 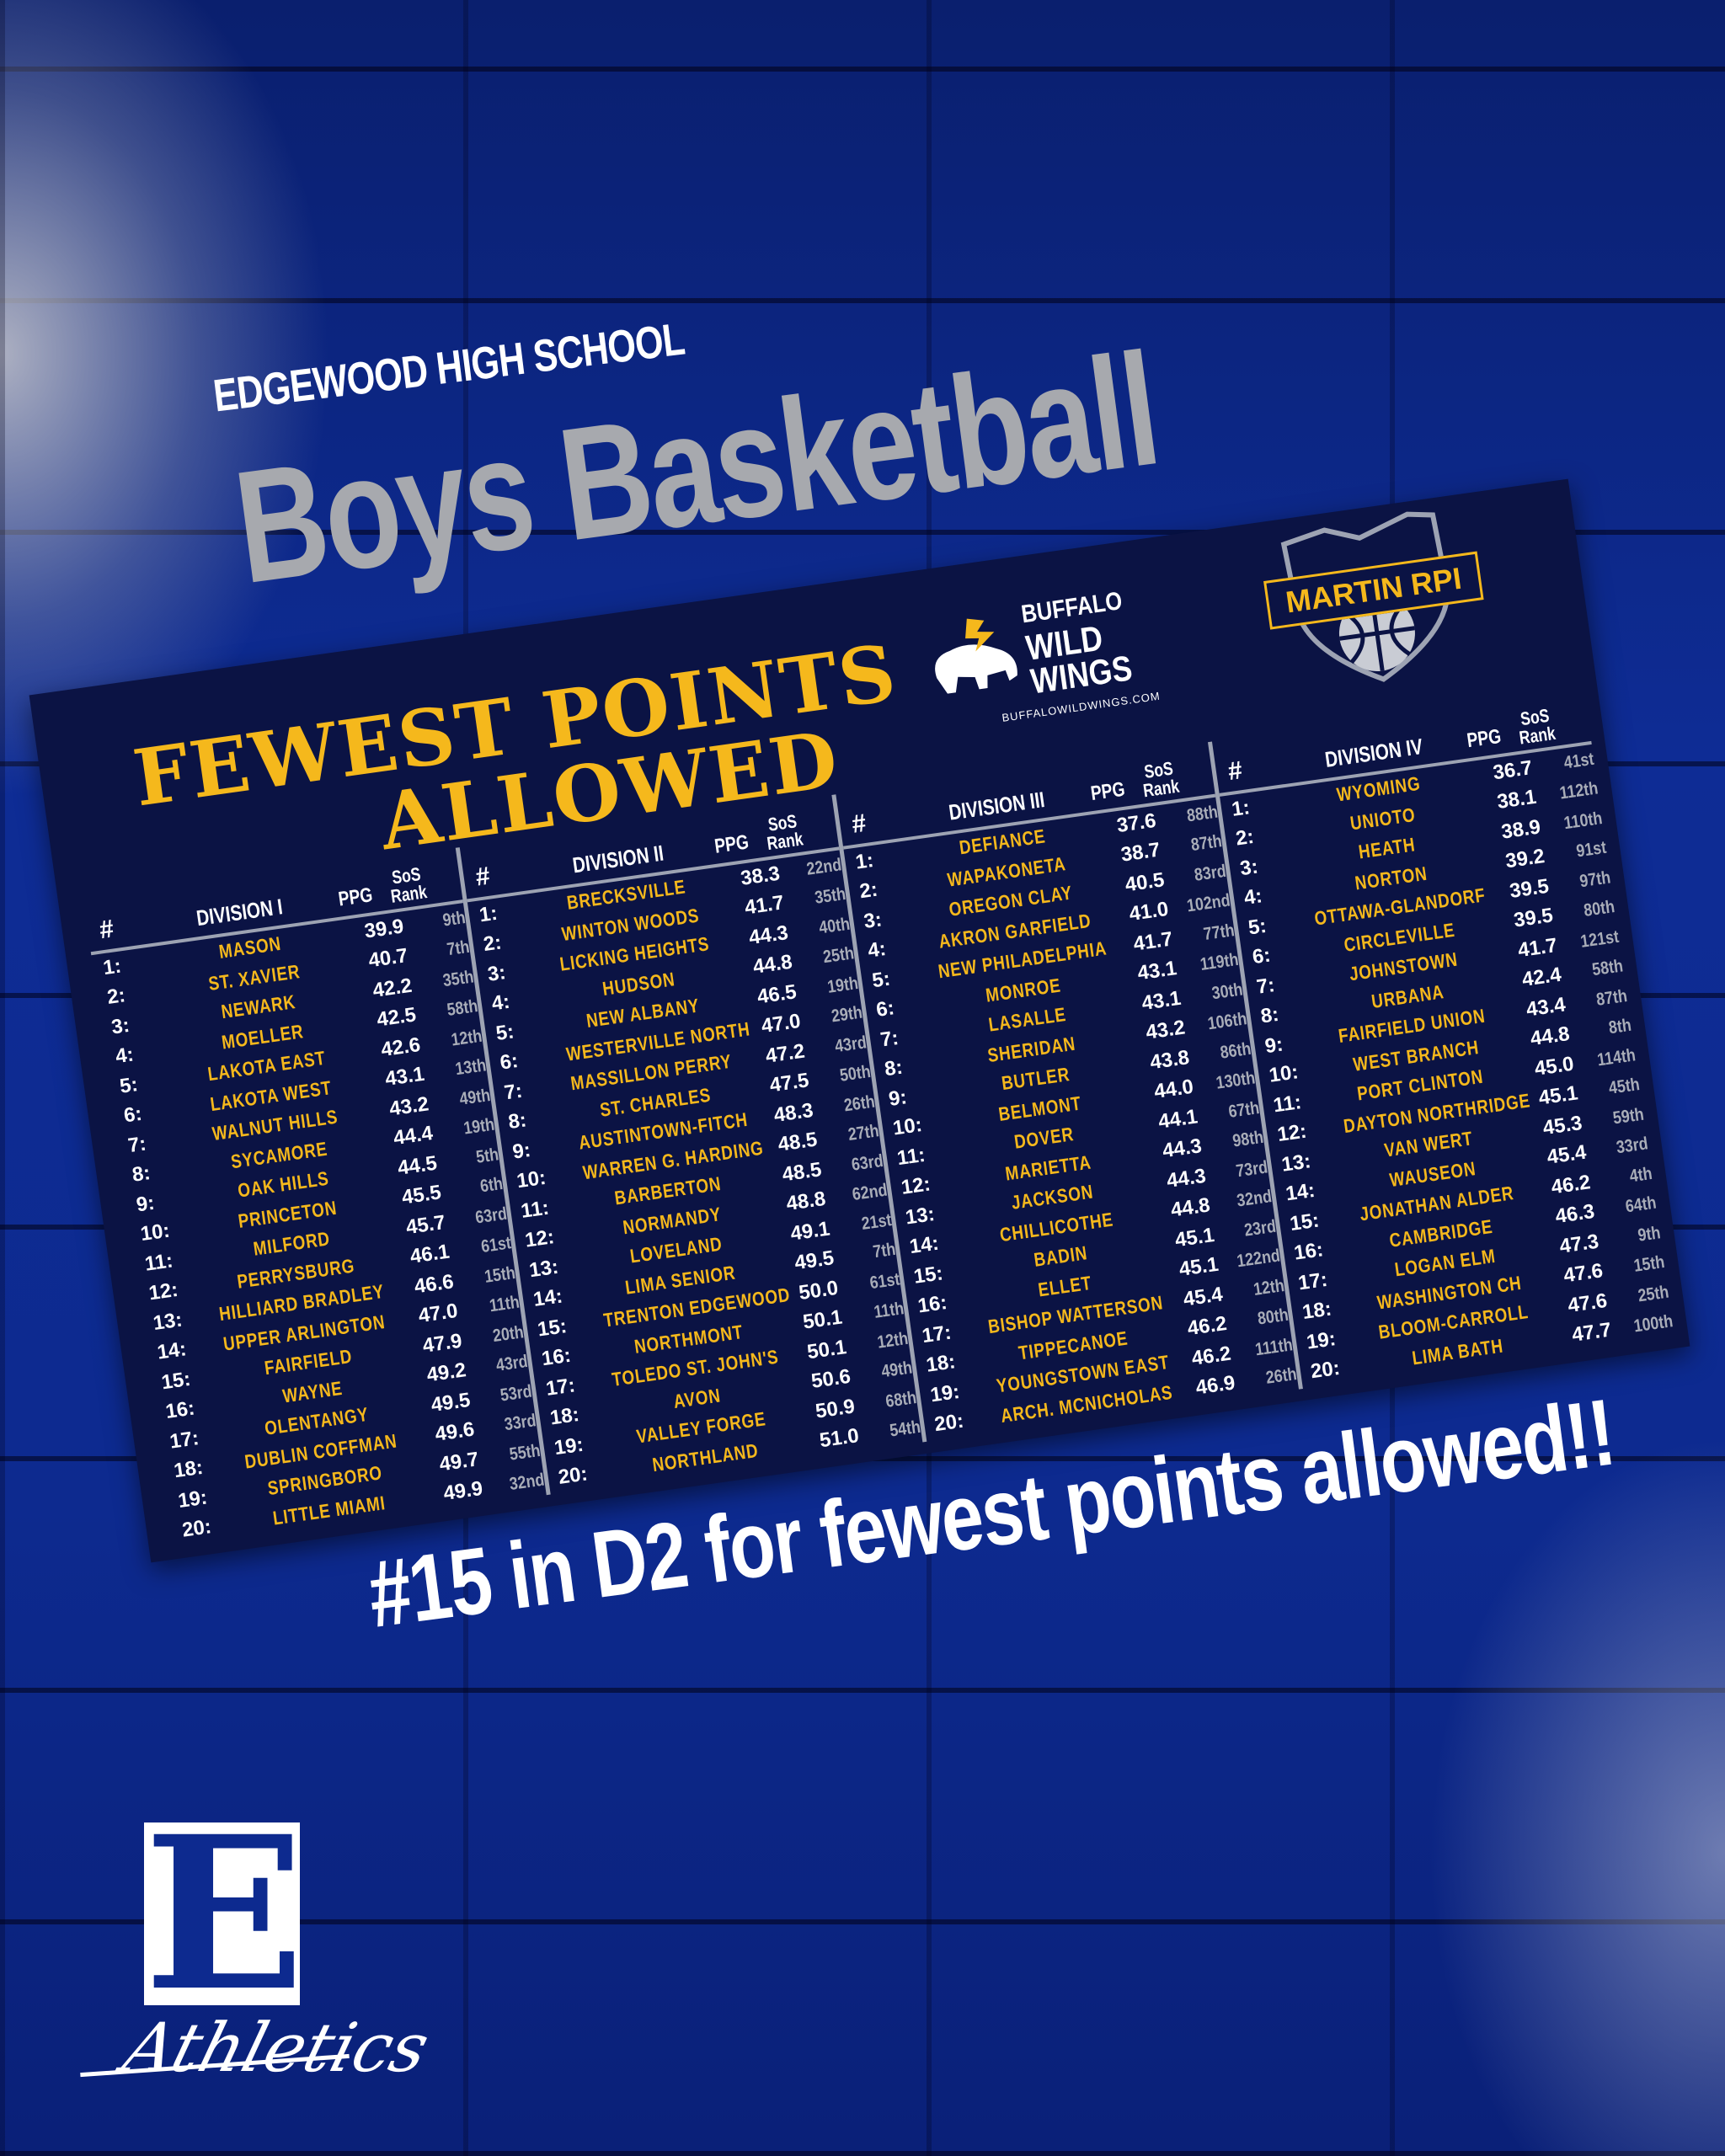 What do you see at coordinates (834, 926) in the screenshot?
I see `sos-rank: 40th` at bounding box center [834, 926].